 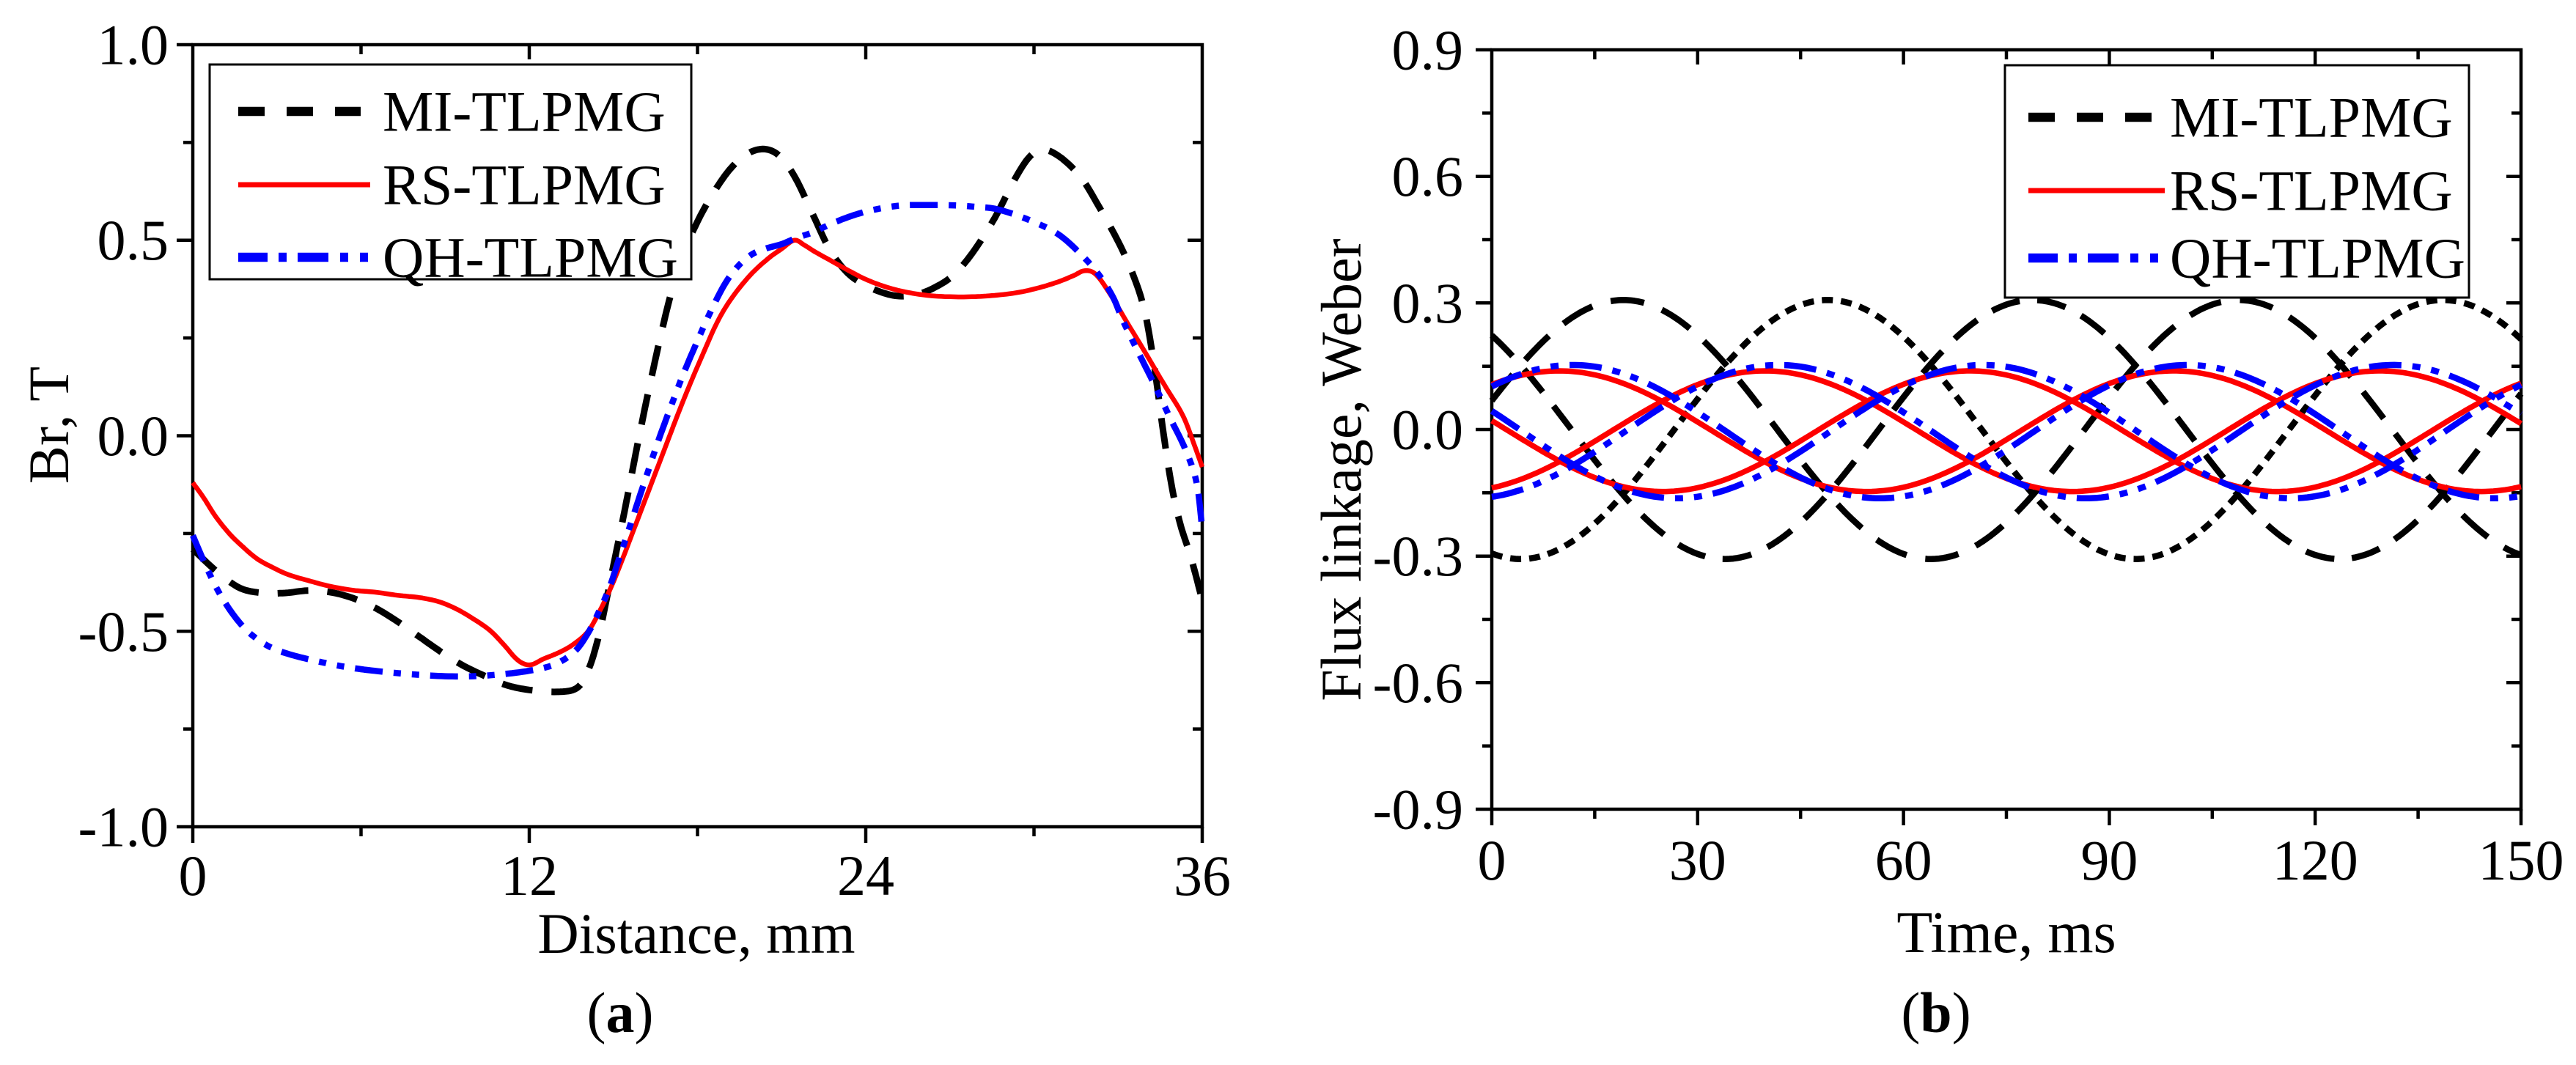 I want to click on svg-text: 0.3, so click(x=1428, y=303).